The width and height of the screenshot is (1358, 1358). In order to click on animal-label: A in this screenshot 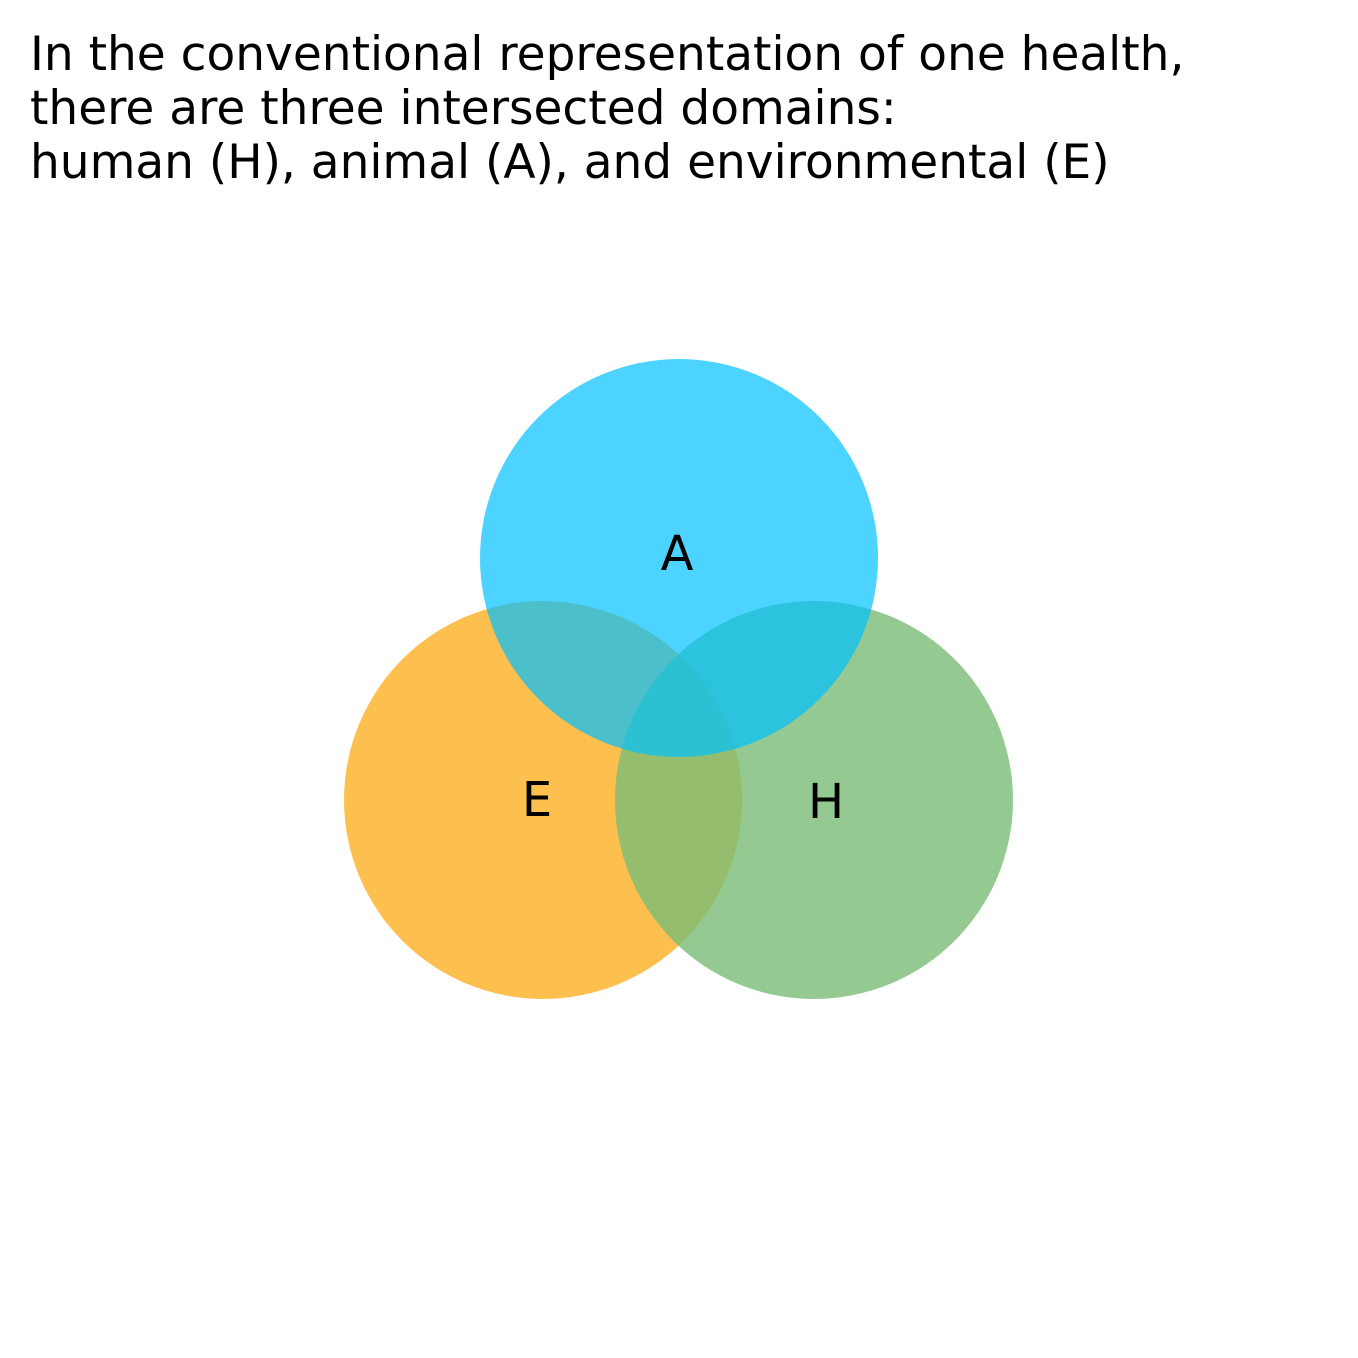, I will do `click(677, 554)`.